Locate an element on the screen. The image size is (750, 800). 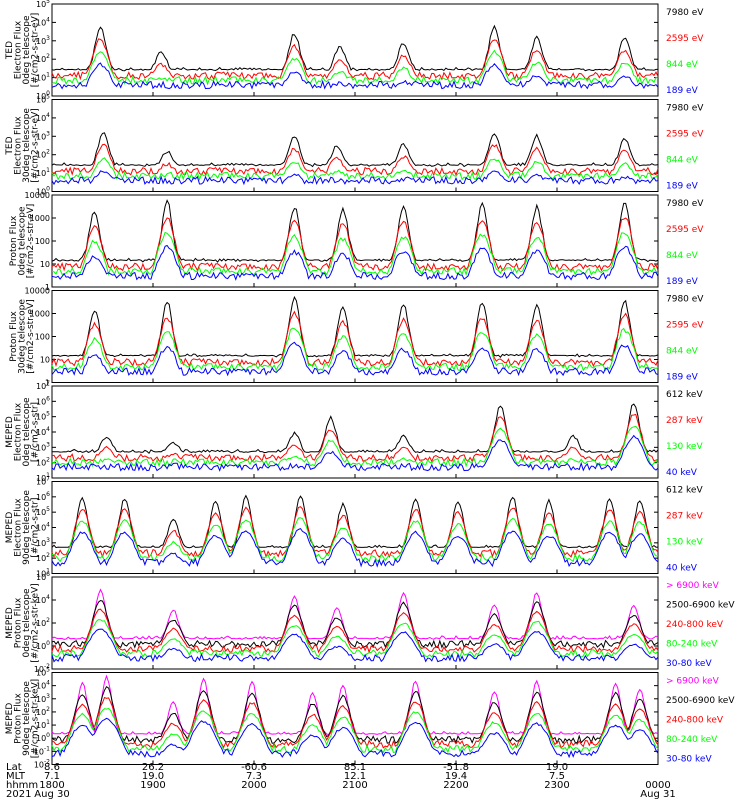
y-tick-label: 10⁶ is located at coordinates (43, 496).